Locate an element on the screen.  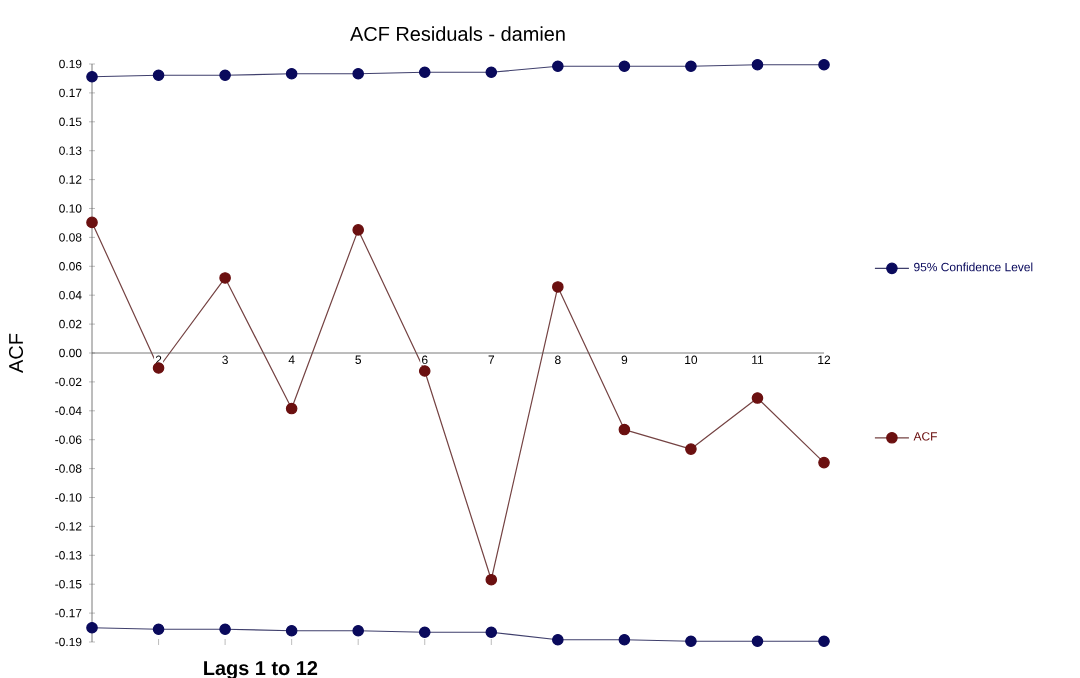
chart-title: ACF Residuals - damien is located at coordinates (457, 33).